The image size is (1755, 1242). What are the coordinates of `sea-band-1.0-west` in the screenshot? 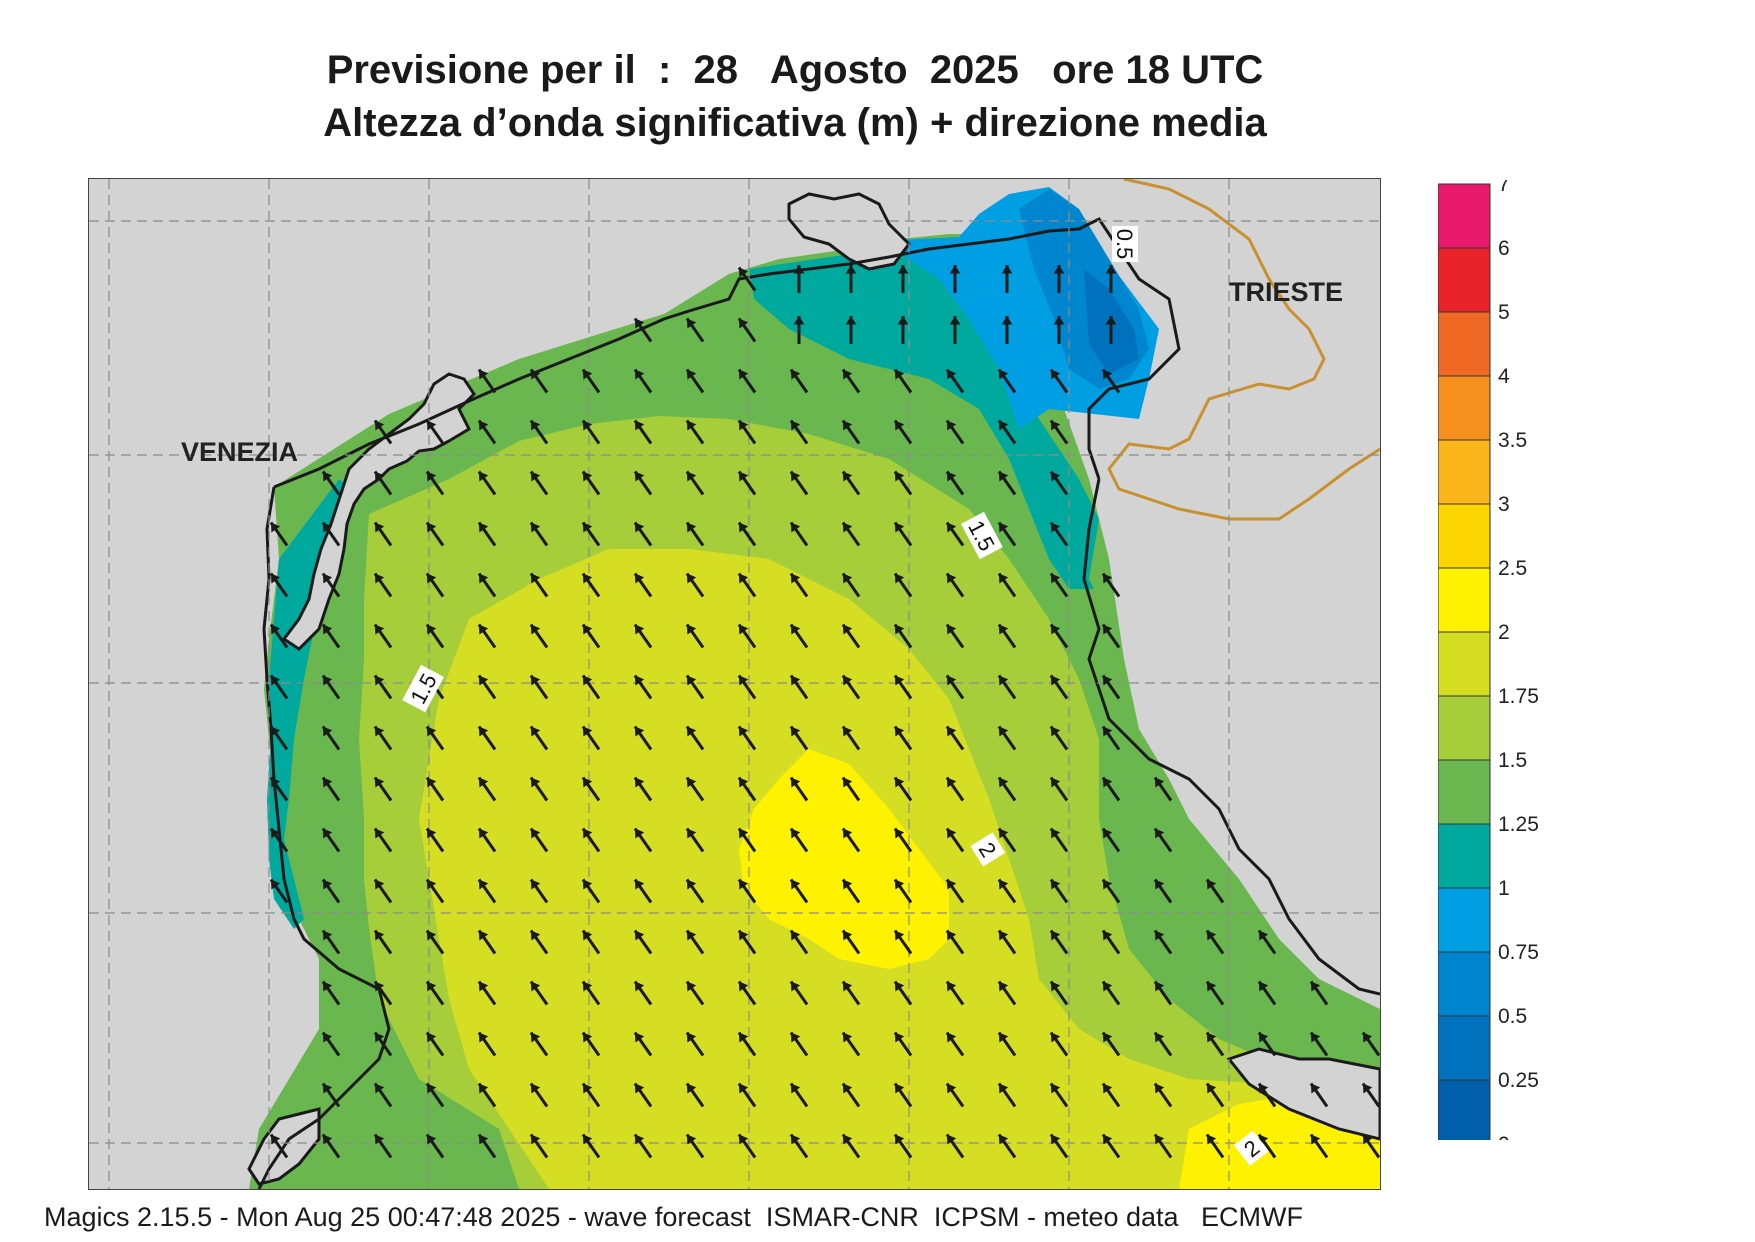 It's located at (313, 704).